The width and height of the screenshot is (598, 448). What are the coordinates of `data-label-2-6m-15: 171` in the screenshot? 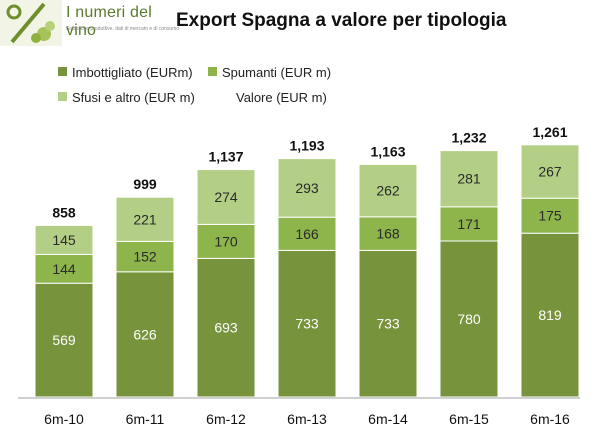 It's located at (469, 224).